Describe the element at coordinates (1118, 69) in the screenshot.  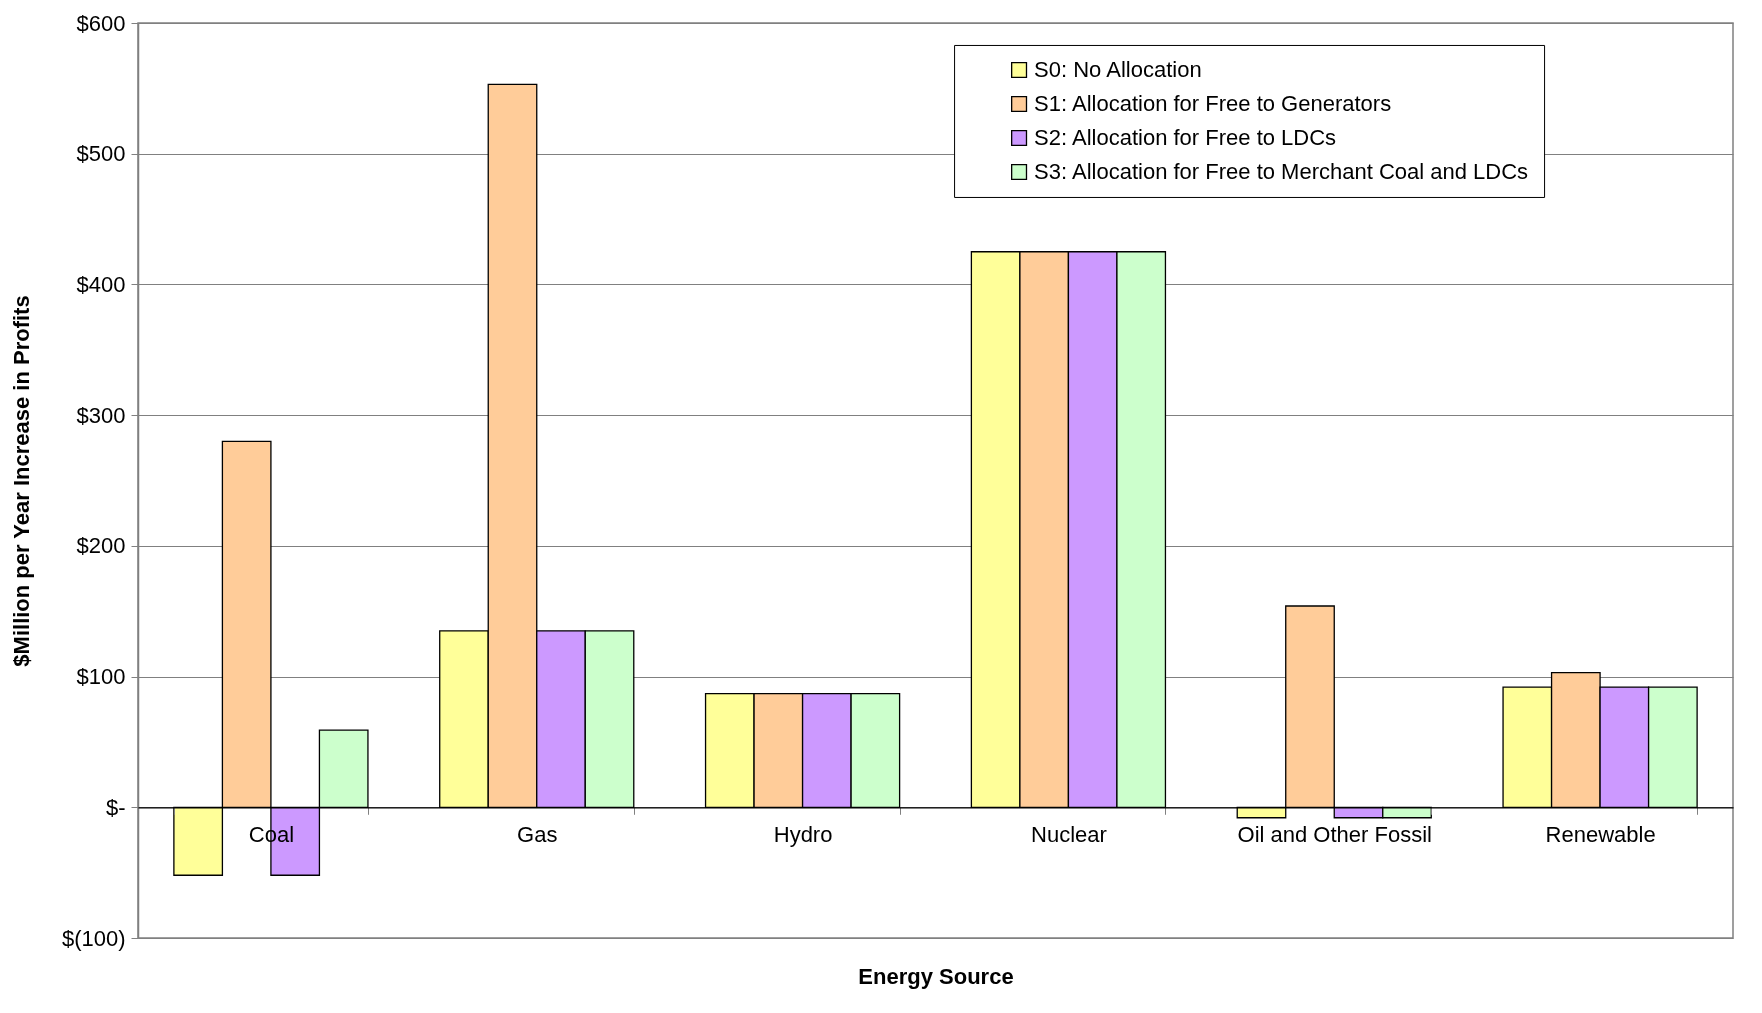
I see `legend-label: S0: No Allocation` at that location.